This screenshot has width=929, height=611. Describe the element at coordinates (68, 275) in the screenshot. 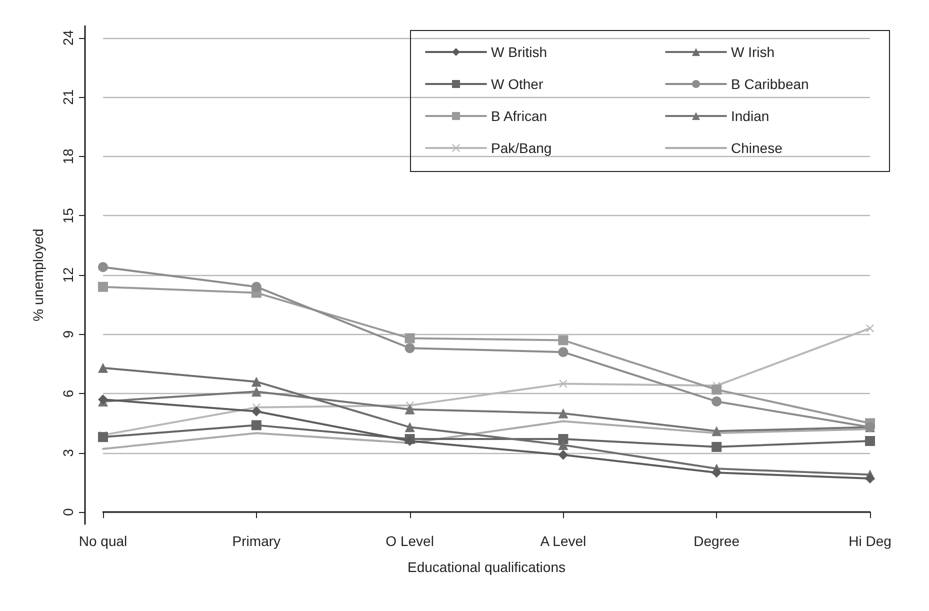

I see `y-tick-label: 12` at that location.